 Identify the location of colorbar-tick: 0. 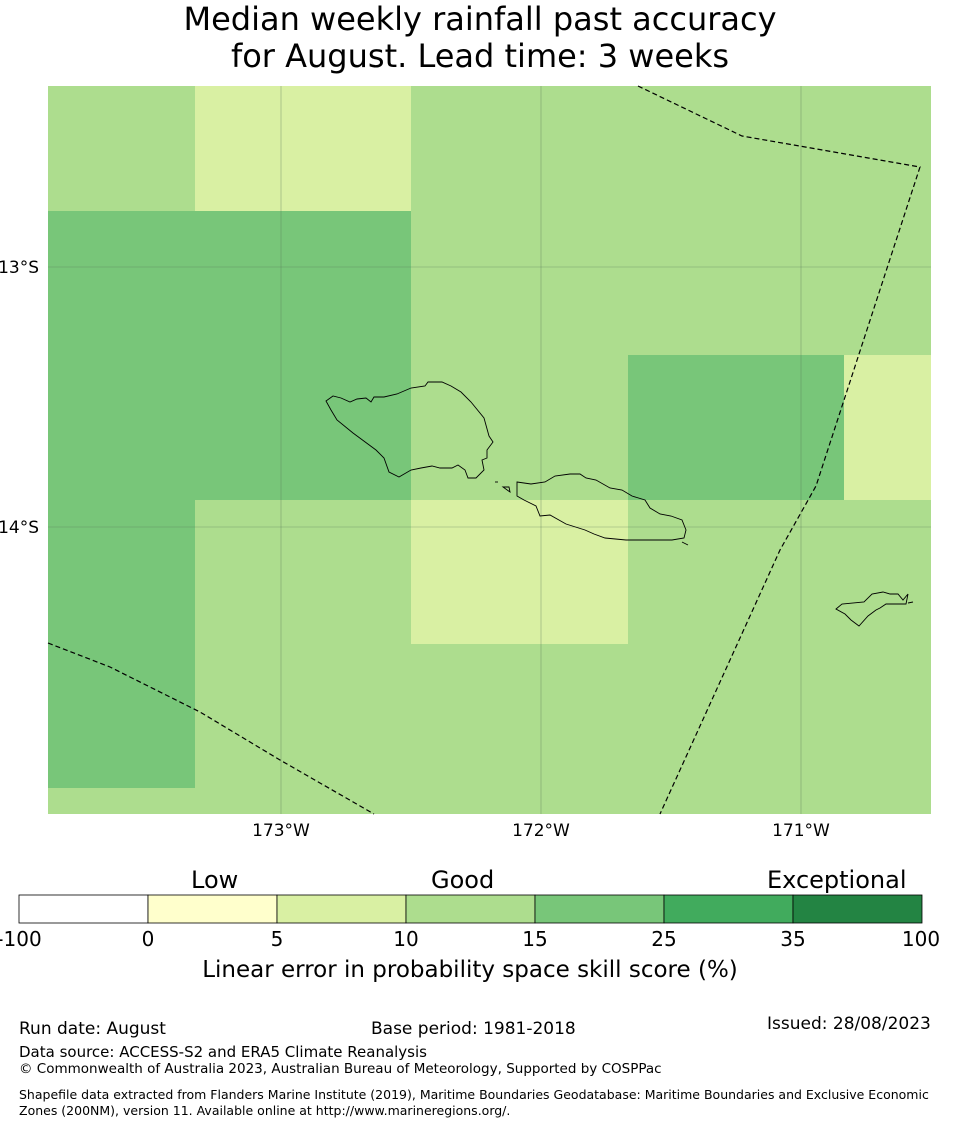
(148, 939).